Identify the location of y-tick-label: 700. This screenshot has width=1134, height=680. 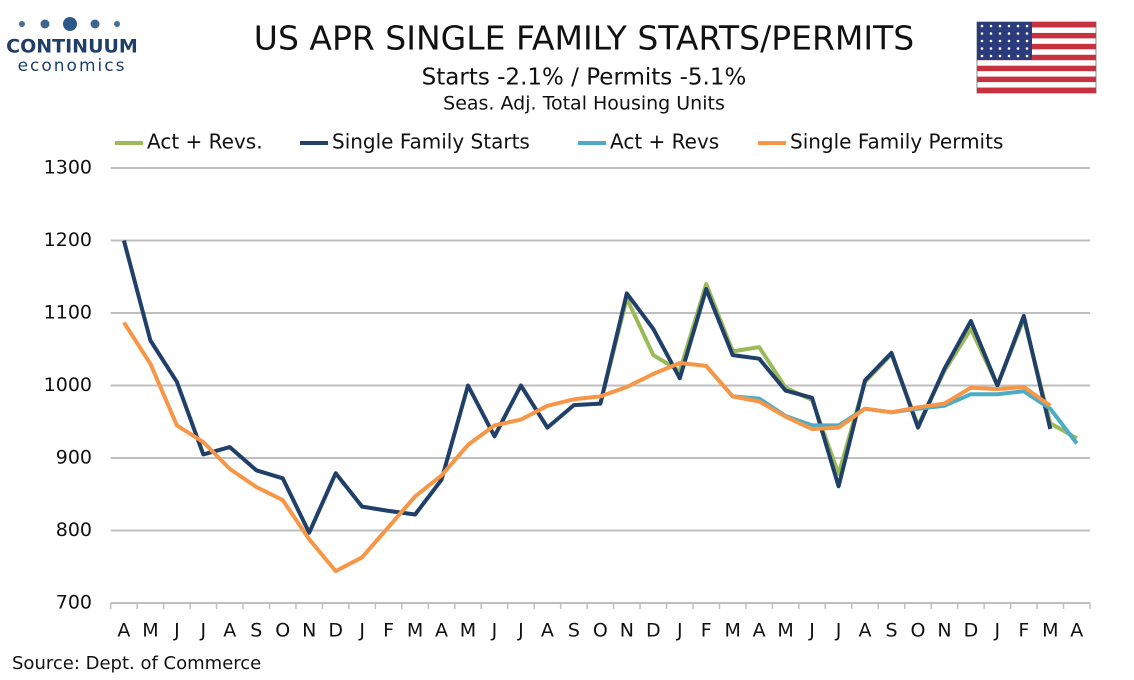
(74, 603).